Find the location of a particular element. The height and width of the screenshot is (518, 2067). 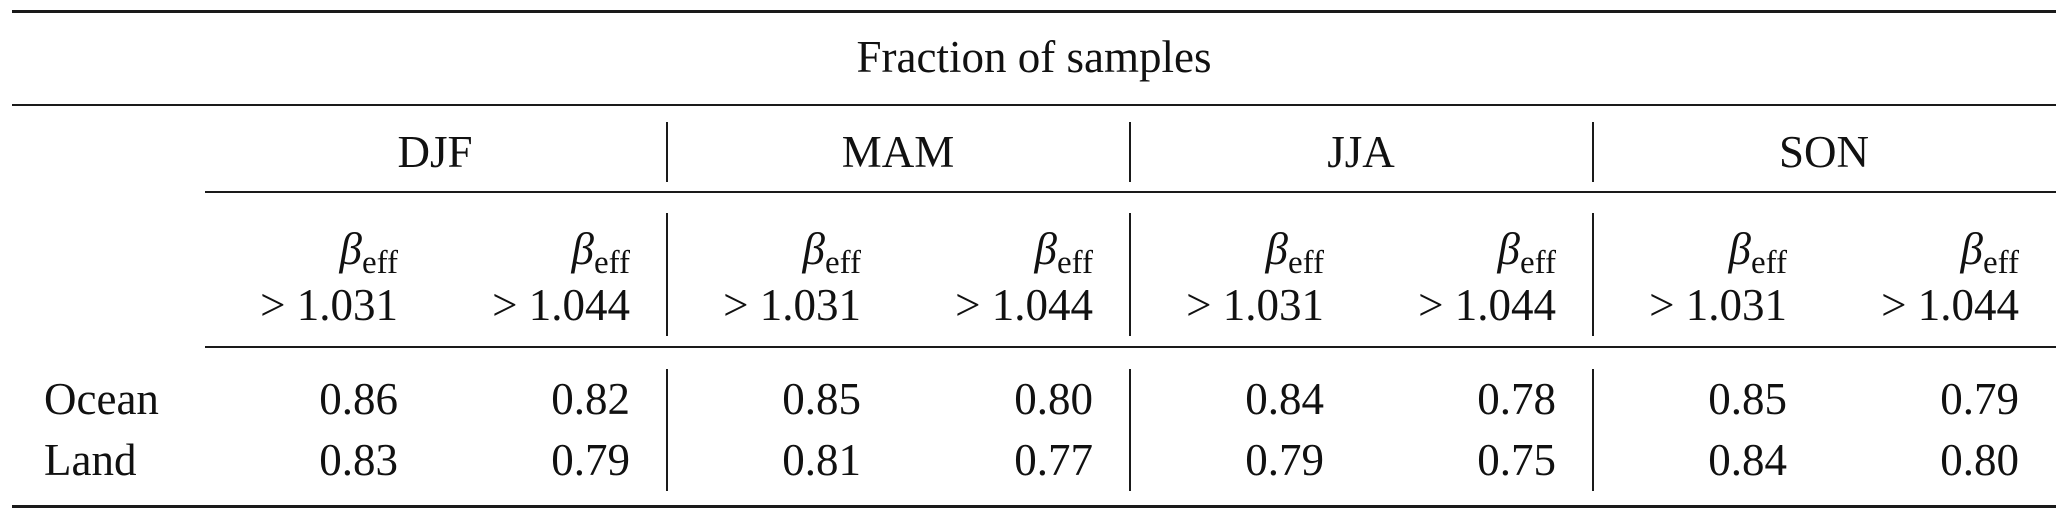

top-rule is located at coordinates (1034, 11).